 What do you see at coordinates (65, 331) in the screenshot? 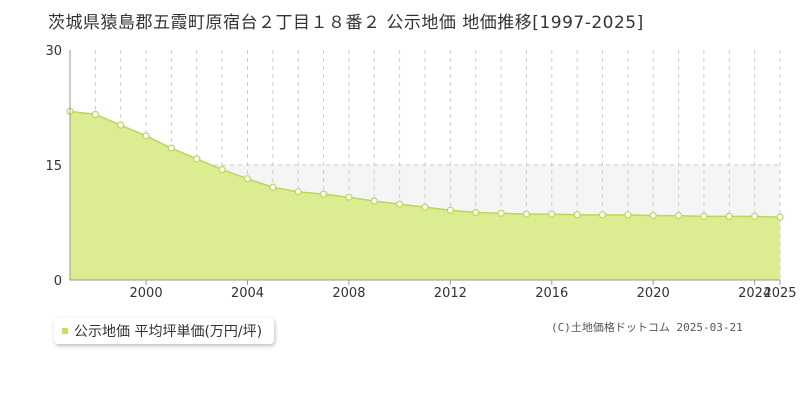
I see `legend-marker` at bounding box center [65, 331].